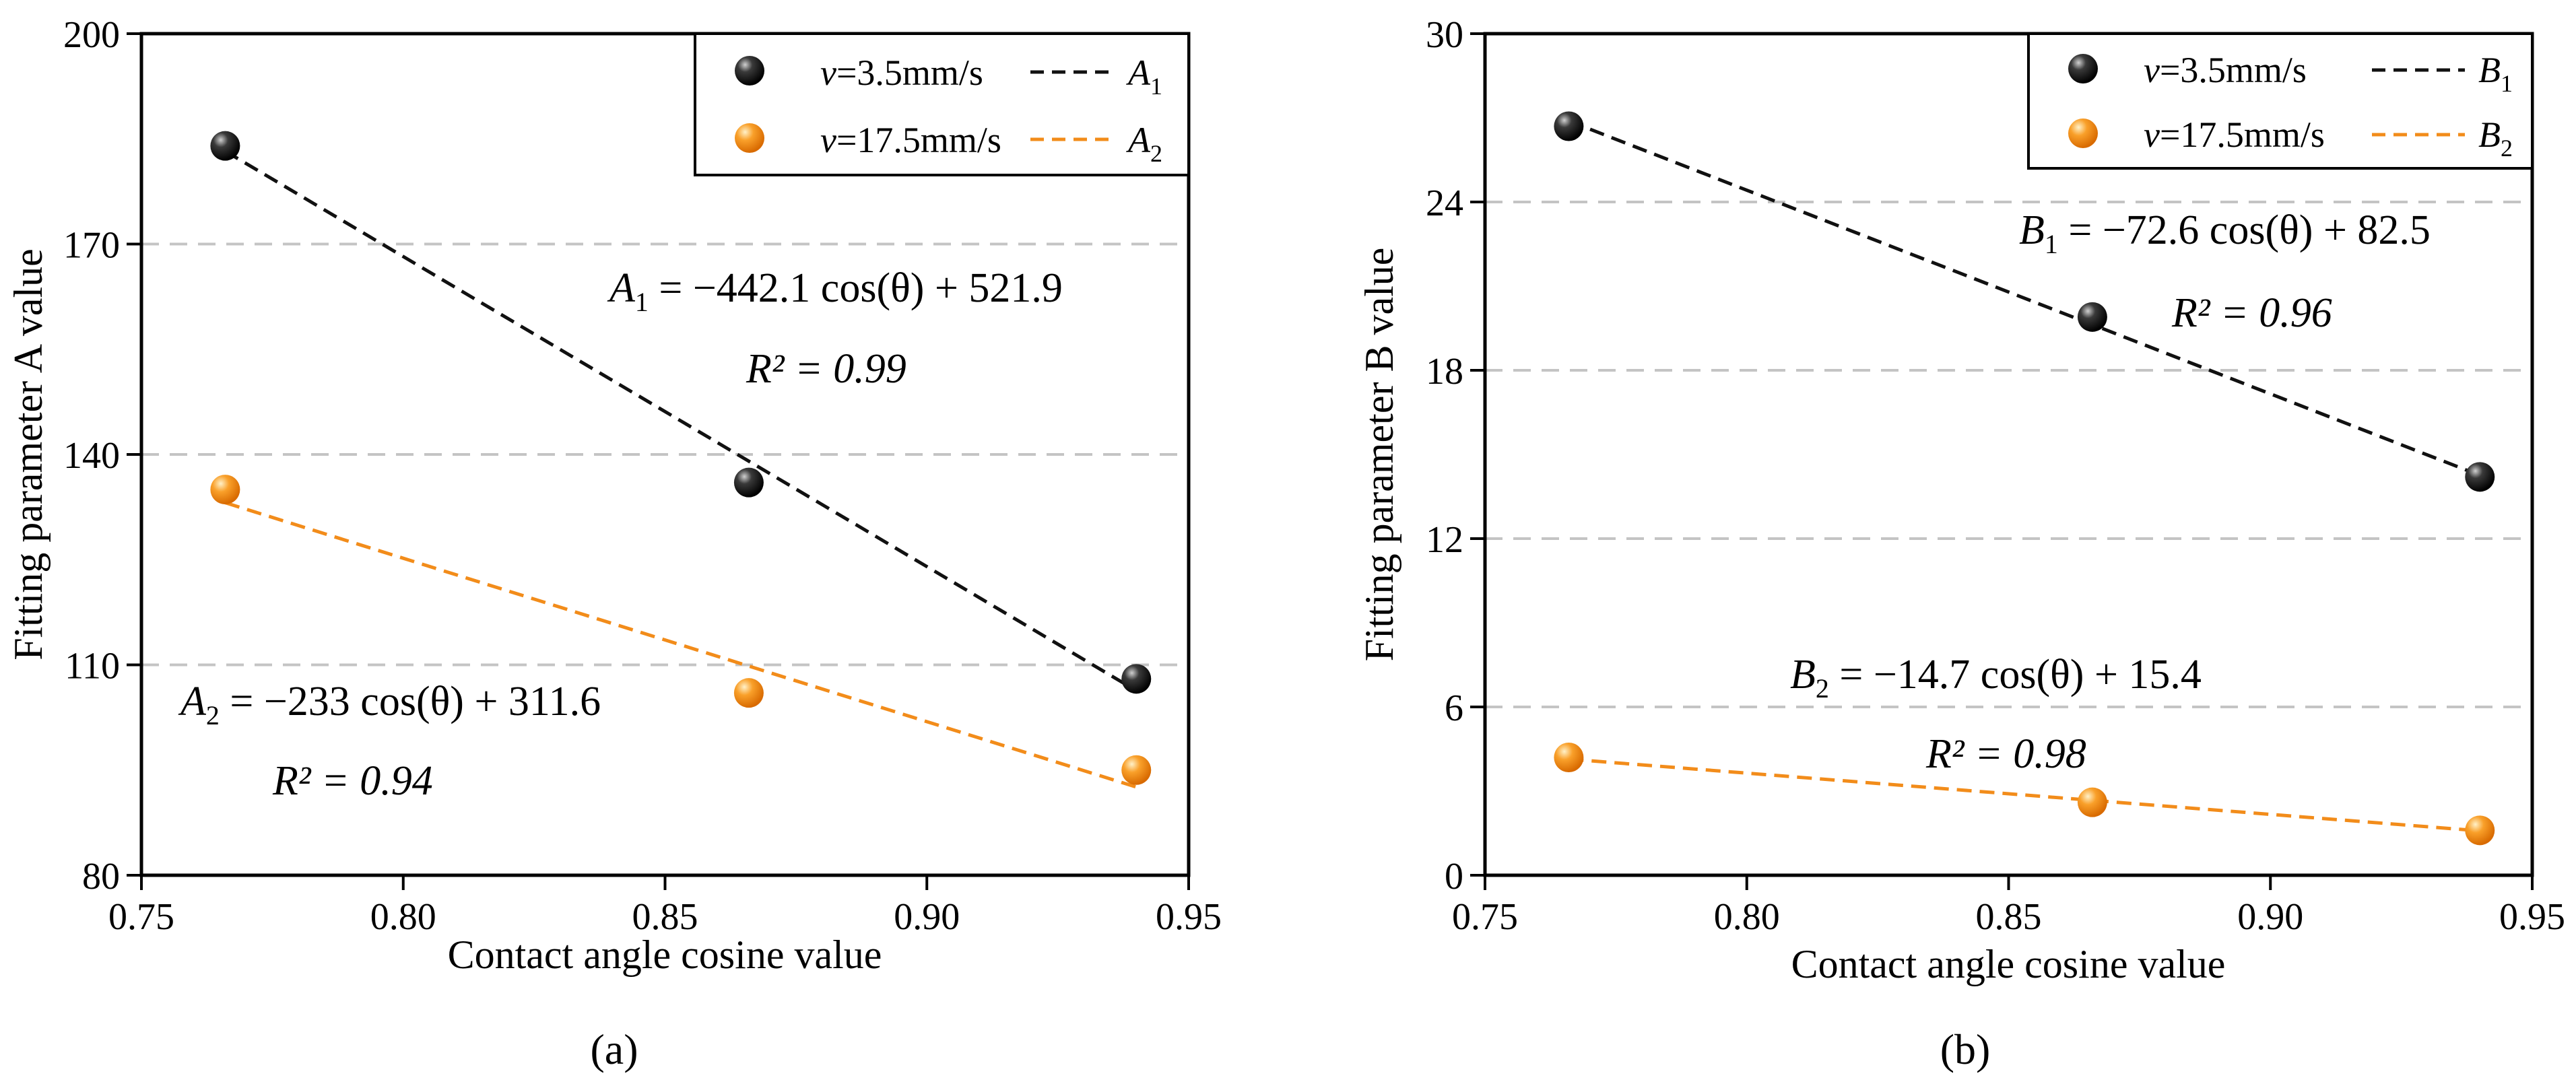  What do you see at coordinates (1455, 456) in the screenshot?
I see `y-axis-ticks: 0 6 12 18 24 30` at bounding box center [1455, 456].